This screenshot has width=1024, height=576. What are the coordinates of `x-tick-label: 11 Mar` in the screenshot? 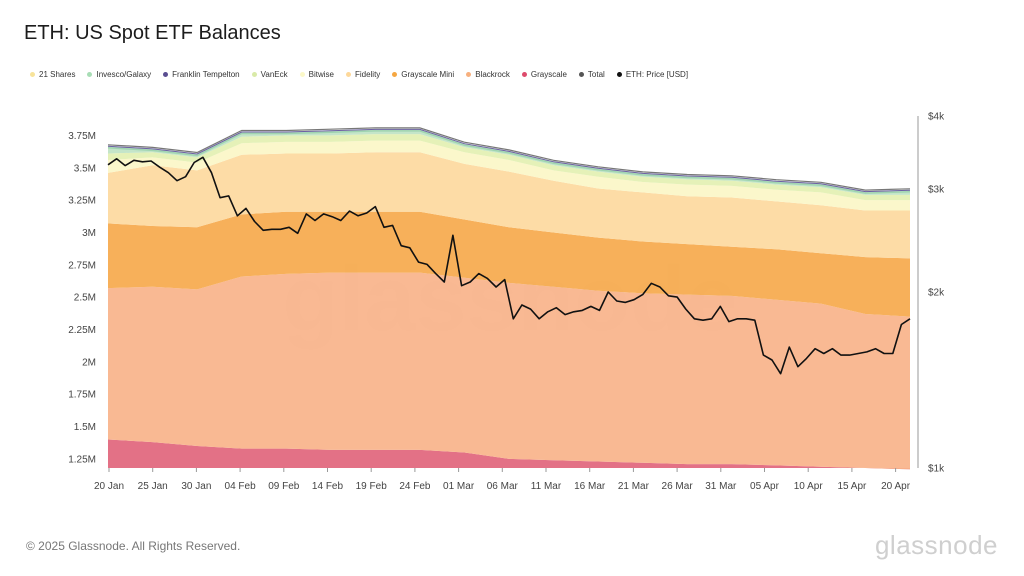 It's located at (546, 486).